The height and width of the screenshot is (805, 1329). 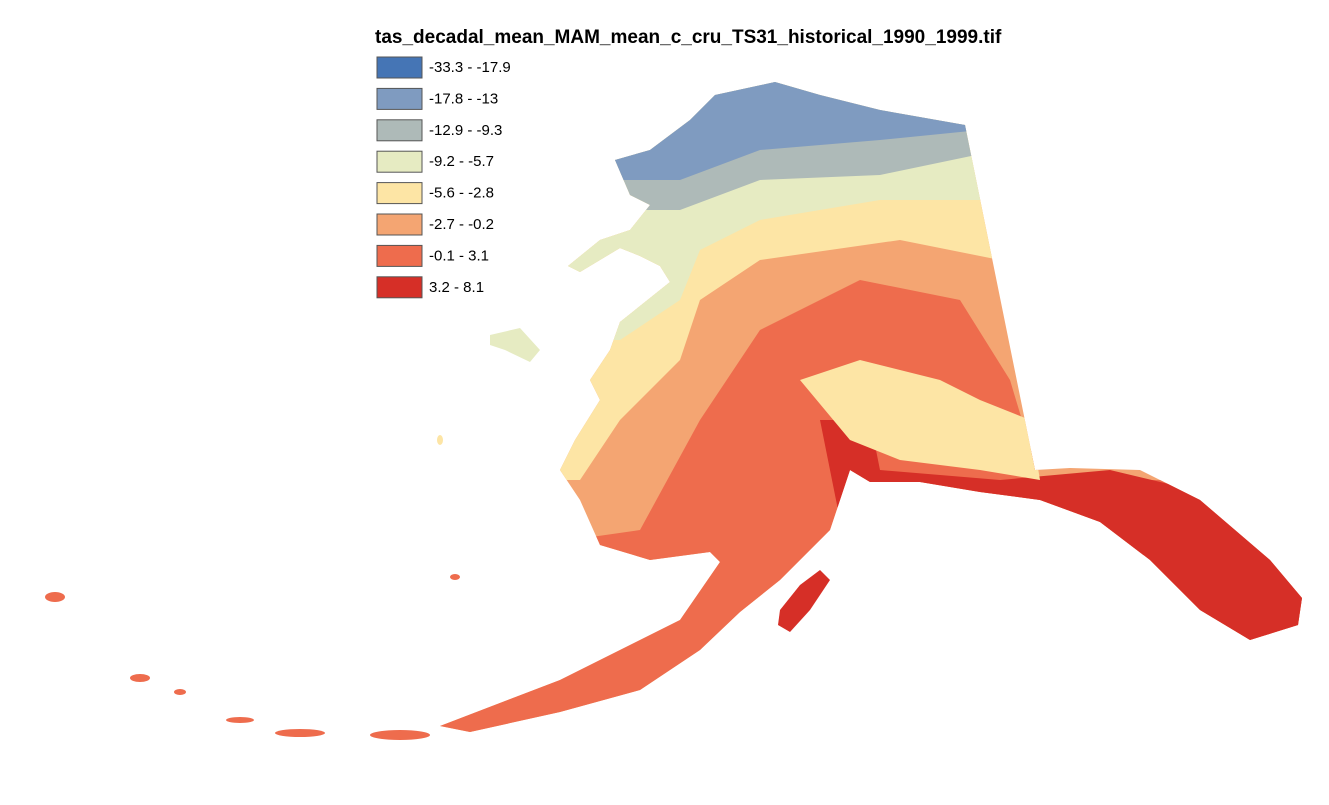 I want to click on legend-label: -12.9 - -9.3, so click(x=465, y=130).